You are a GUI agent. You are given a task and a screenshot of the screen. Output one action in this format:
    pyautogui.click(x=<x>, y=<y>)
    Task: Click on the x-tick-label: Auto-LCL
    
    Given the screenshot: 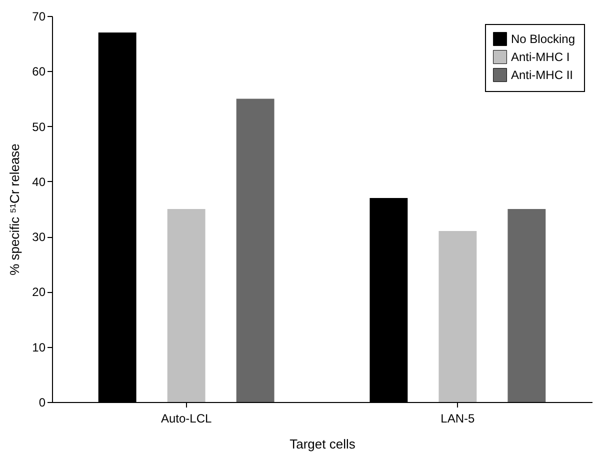 What is the action you would take?
    pyautogui.click(x=186, y=419)
    